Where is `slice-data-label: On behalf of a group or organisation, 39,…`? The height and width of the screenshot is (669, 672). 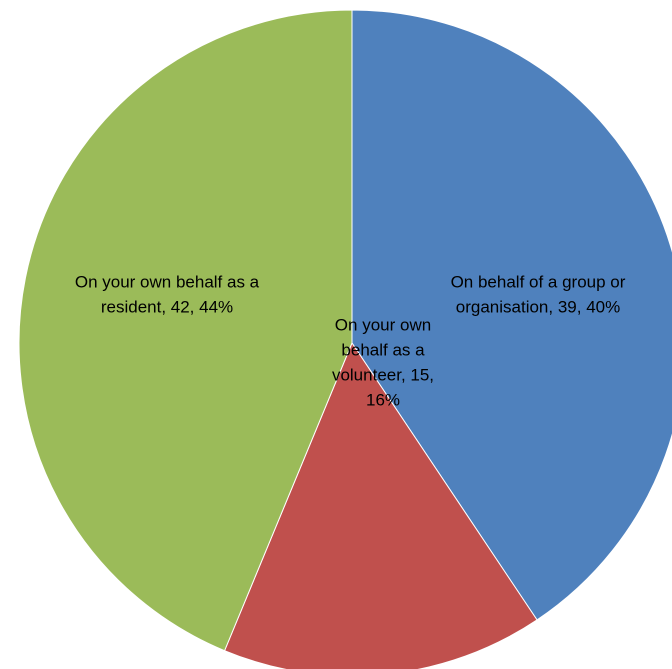 slice-data-label: On behalf of a group or organisation, 39,… is located at coordinates (538, 295).